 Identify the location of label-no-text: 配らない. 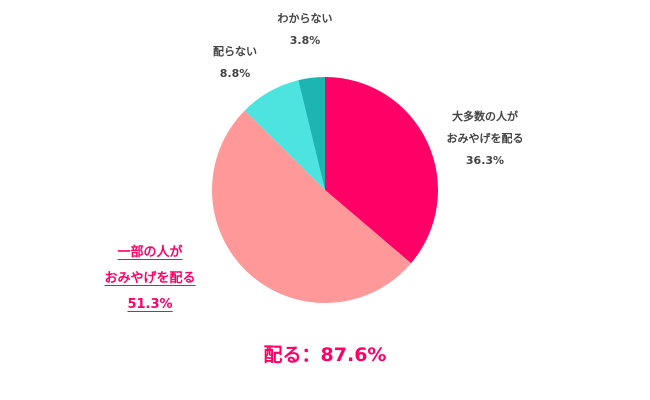
(235, 51).